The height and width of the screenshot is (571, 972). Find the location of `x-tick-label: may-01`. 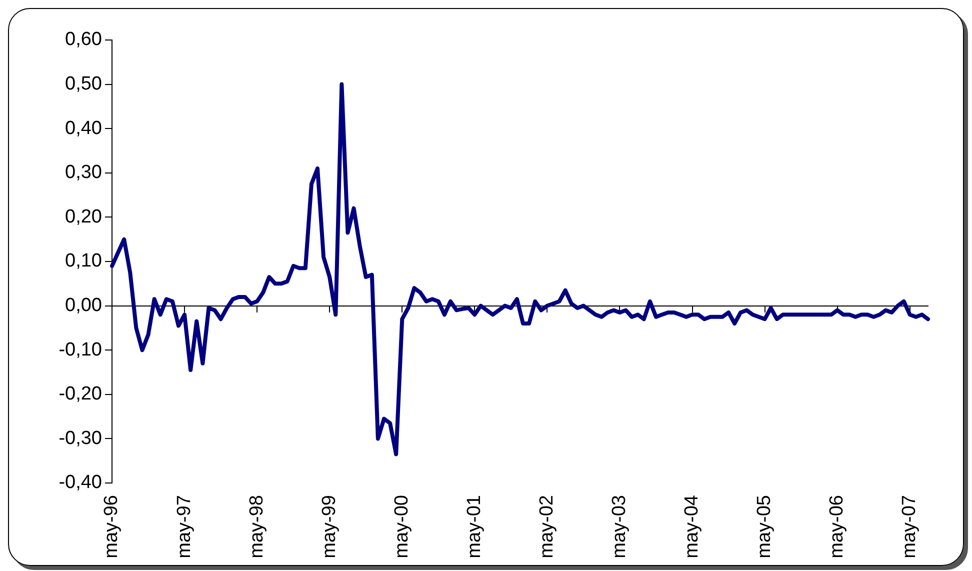

x-tick-label: may-01 is located at coordinates (474, 526).